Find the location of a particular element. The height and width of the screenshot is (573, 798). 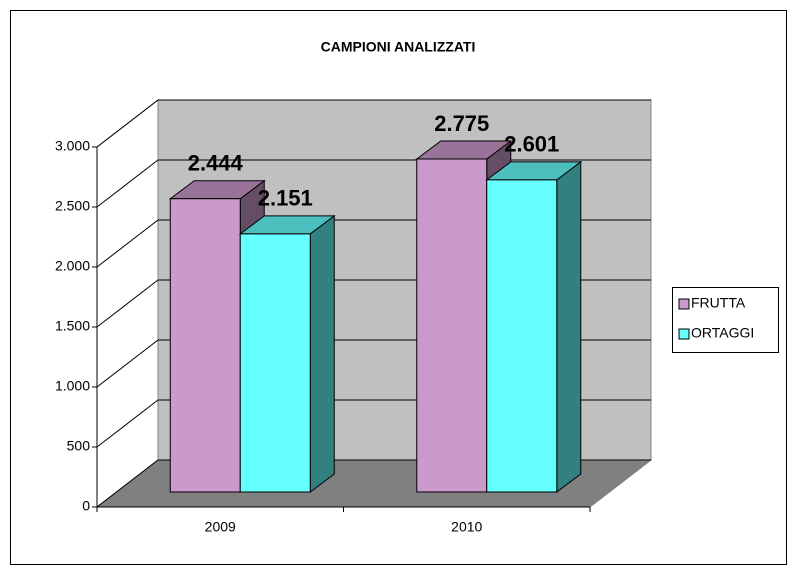

y-tick-label: 2.000 is located at coordinates (72, 266).